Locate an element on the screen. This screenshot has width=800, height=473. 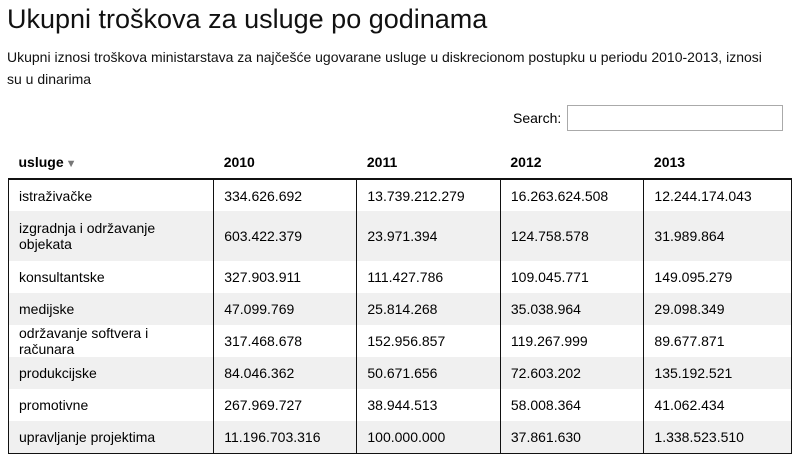
column-header-2013: 2013 is located at coordinates (717, 163).